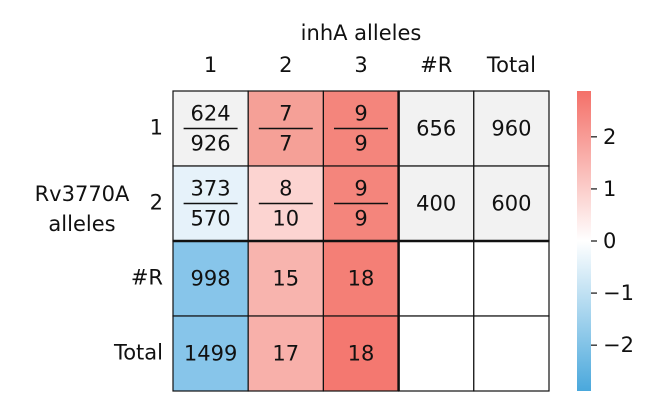  What do you see at coordinates (511, 129) in the screenshot?
I see `cell-value: 960` at bounding box center [511, 129].